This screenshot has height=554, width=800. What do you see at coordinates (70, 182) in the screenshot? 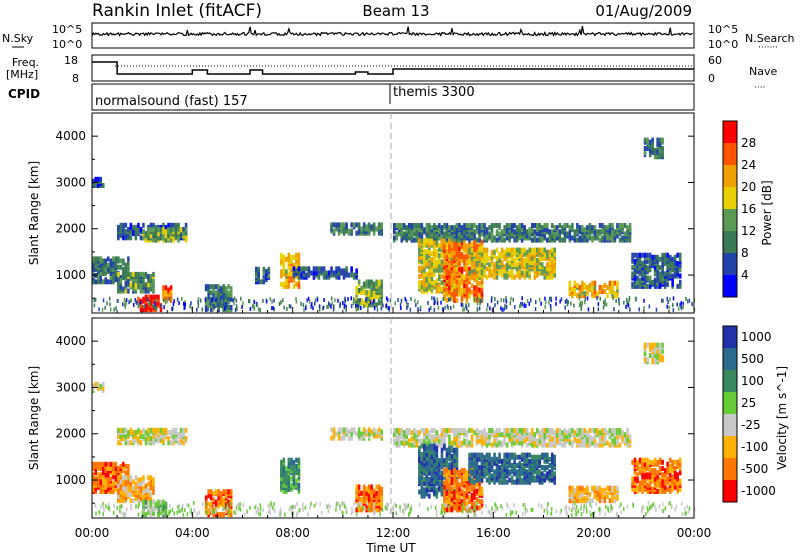
I see `y-tick-label: 3000` at bounding box center [70, 182].